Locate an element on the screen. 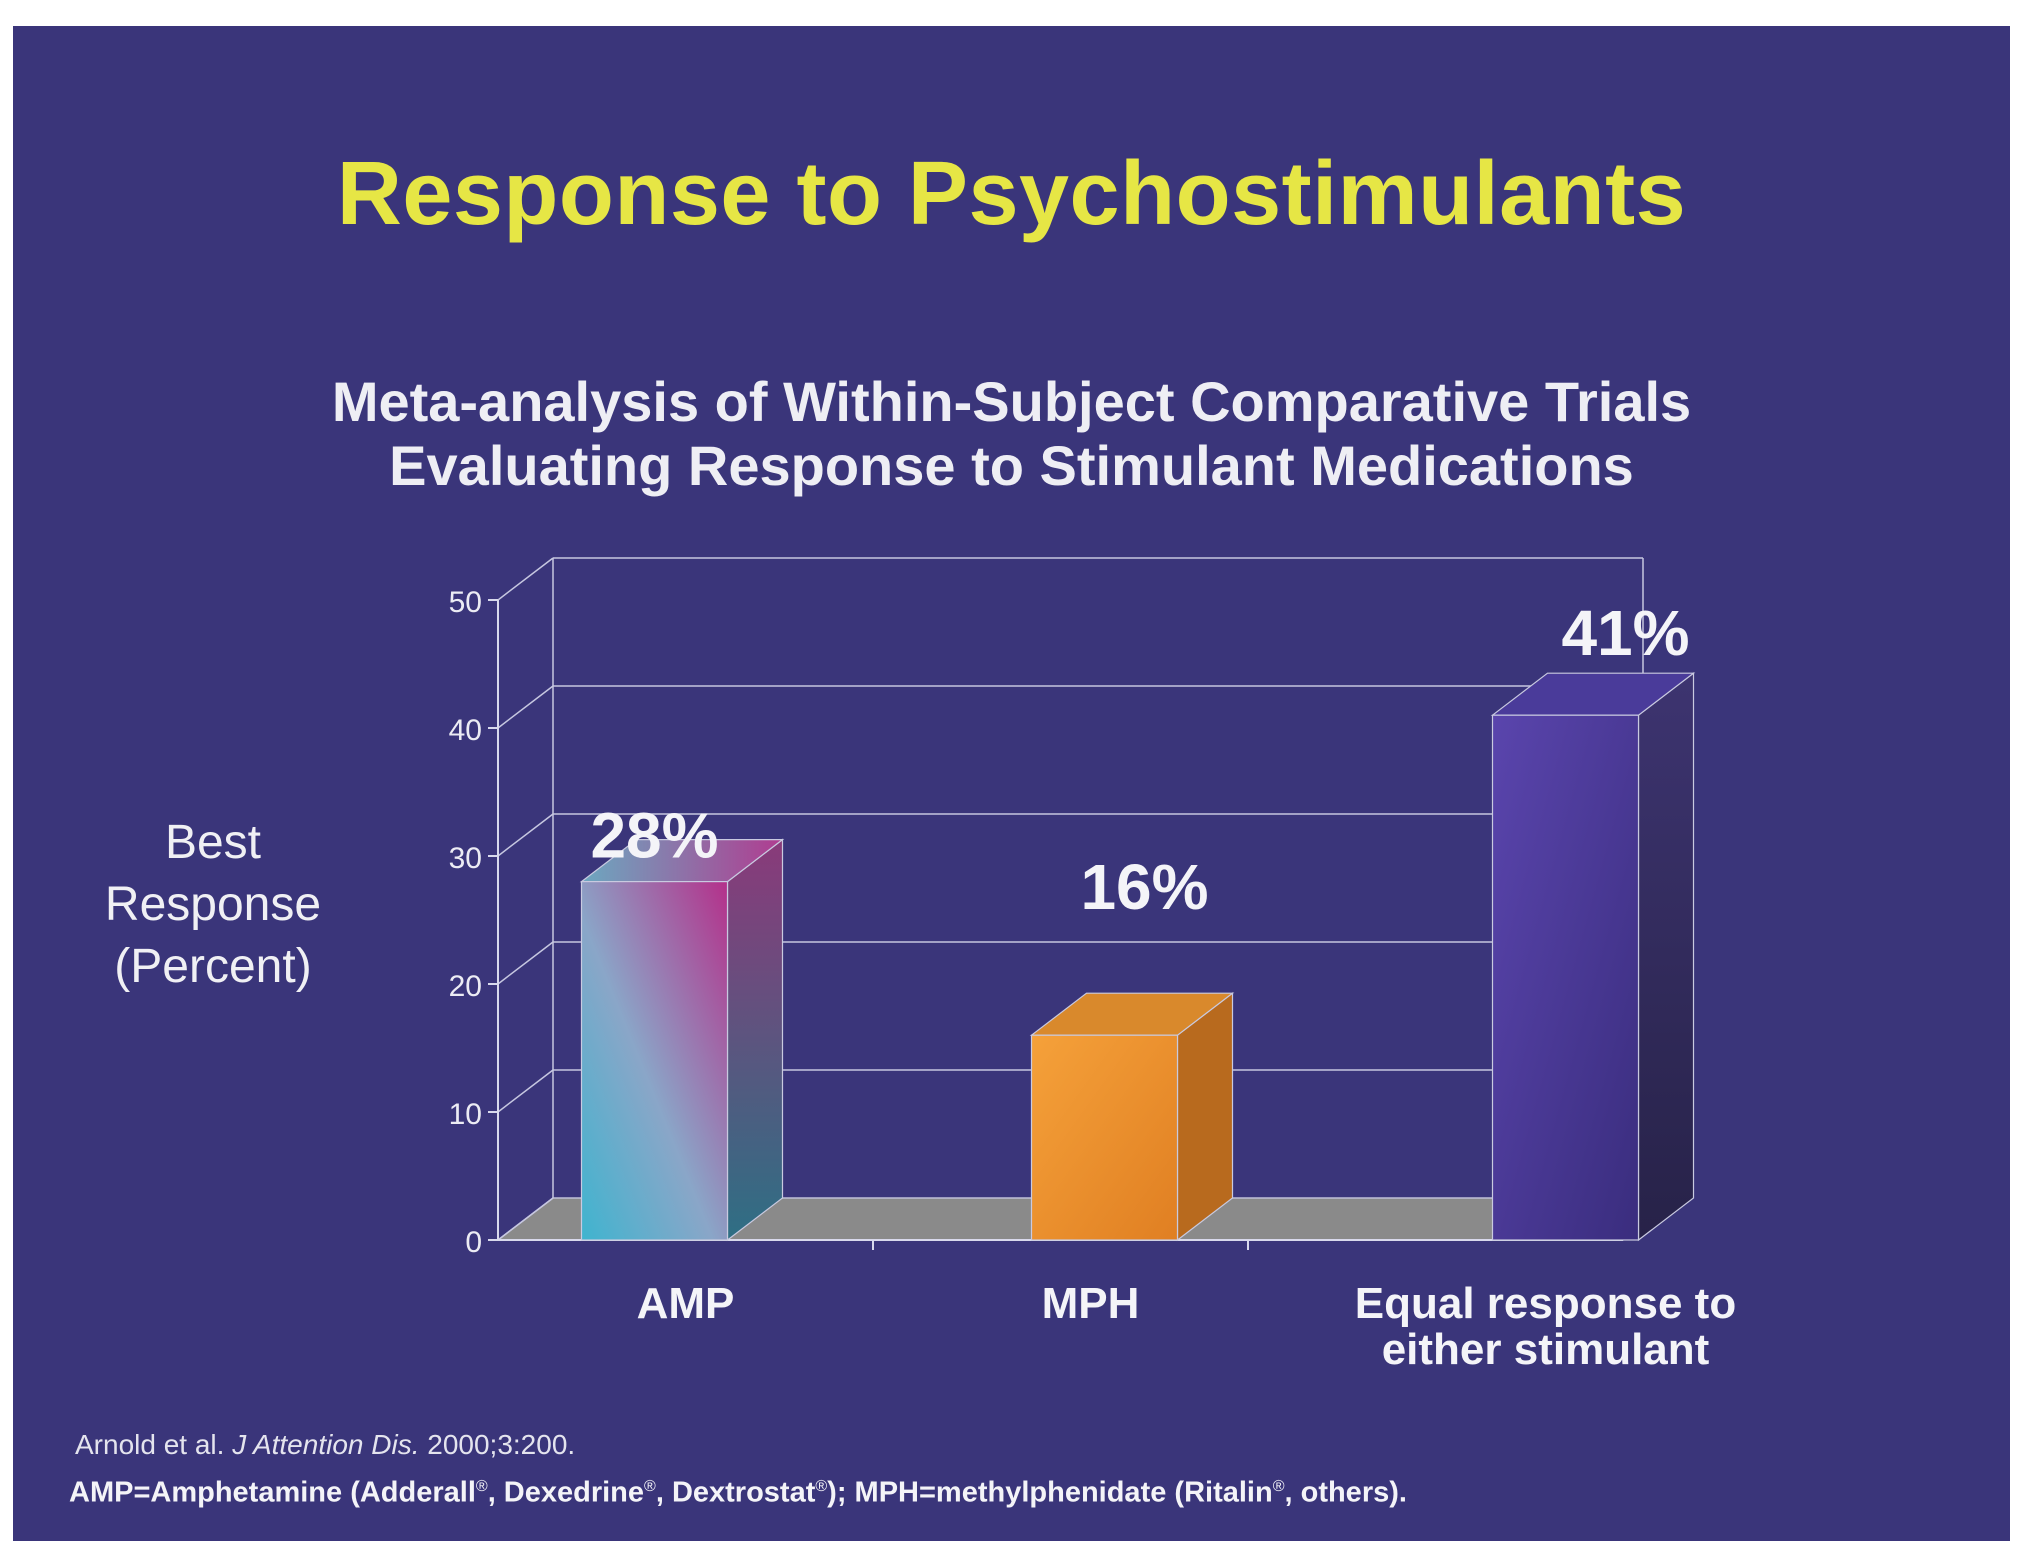  citation-authors: Arnold et al. is located at coordinates (150, 1444).